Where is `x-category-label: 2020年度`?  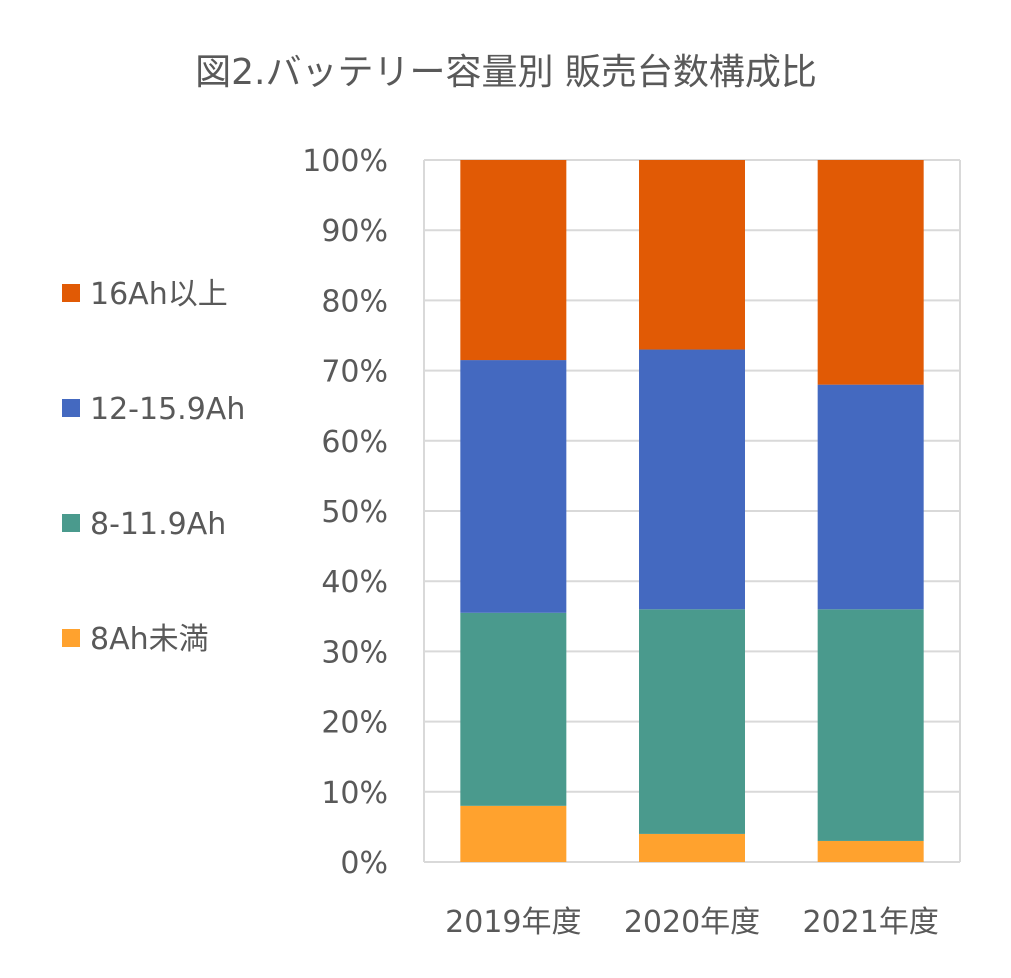
x-category-label: 2020年度 is located at coordinates (692, 922).